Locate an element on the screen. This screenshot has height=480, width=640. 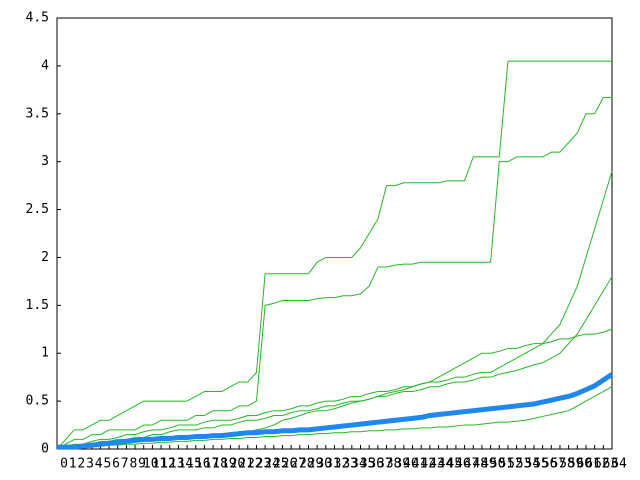
x-tick-label: 39 is located at coordinates (402, 464).